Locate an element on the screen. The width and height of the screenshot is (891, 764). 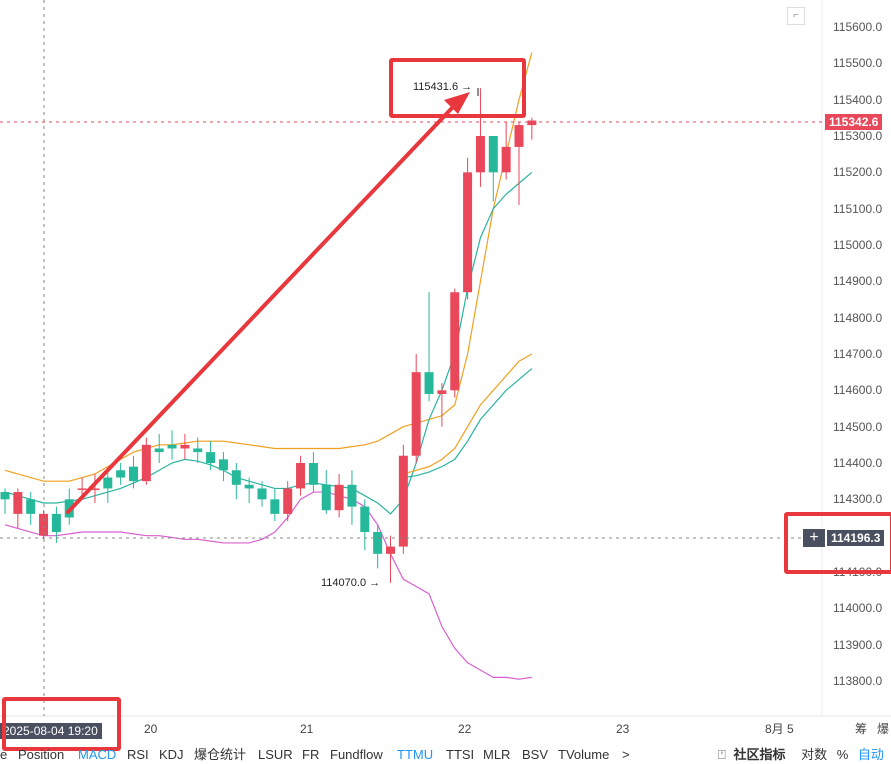
right-tools: ⍞ 社区指标 对数 % 自动 is located at coordinates (801, 755).